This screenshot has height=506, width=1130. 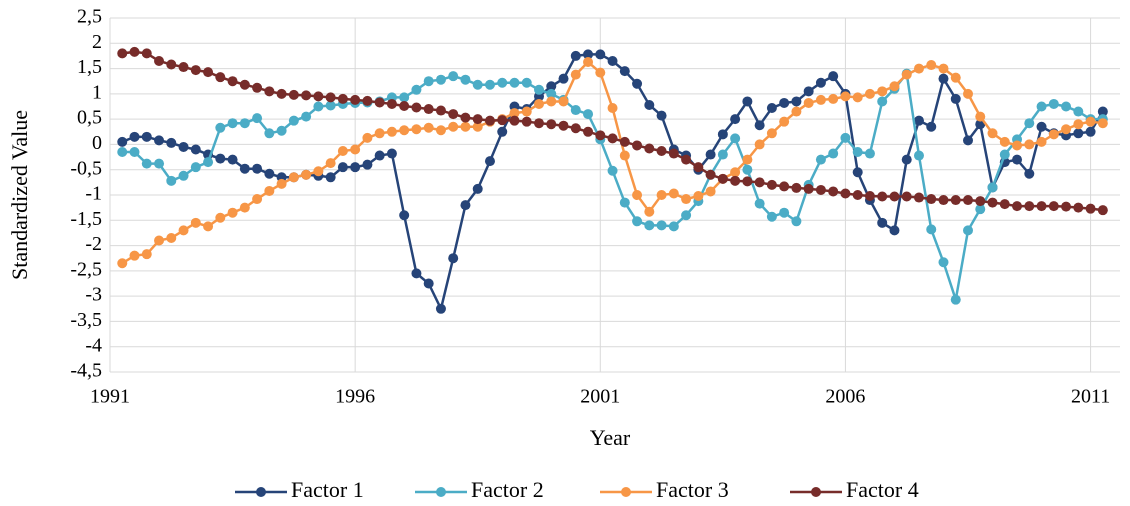 I want to click on y-tick-label: -4, so click(x=93, y=345).